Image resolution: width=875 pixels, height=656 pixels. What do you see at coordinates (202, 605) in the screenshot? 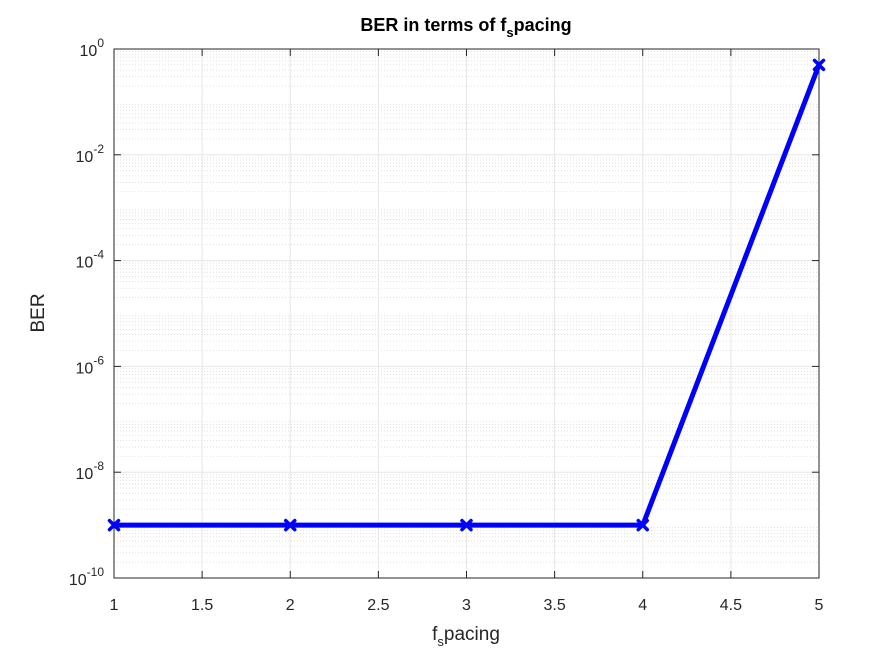
I see `x-tick-label: 1.5` at bounding box center [202, 605].